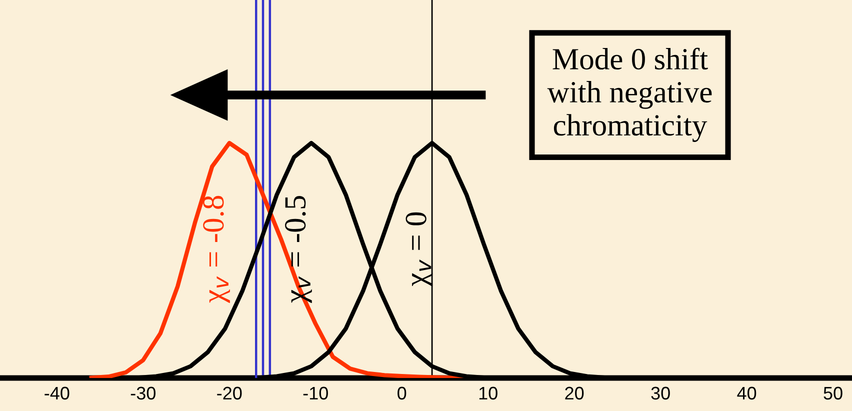 The width and height of the screenshot is (852, 411). What do you see at coordinates (229, 393) in the screenshot?
I see `x-tick-label: -20` at bounding box center [229, 393].